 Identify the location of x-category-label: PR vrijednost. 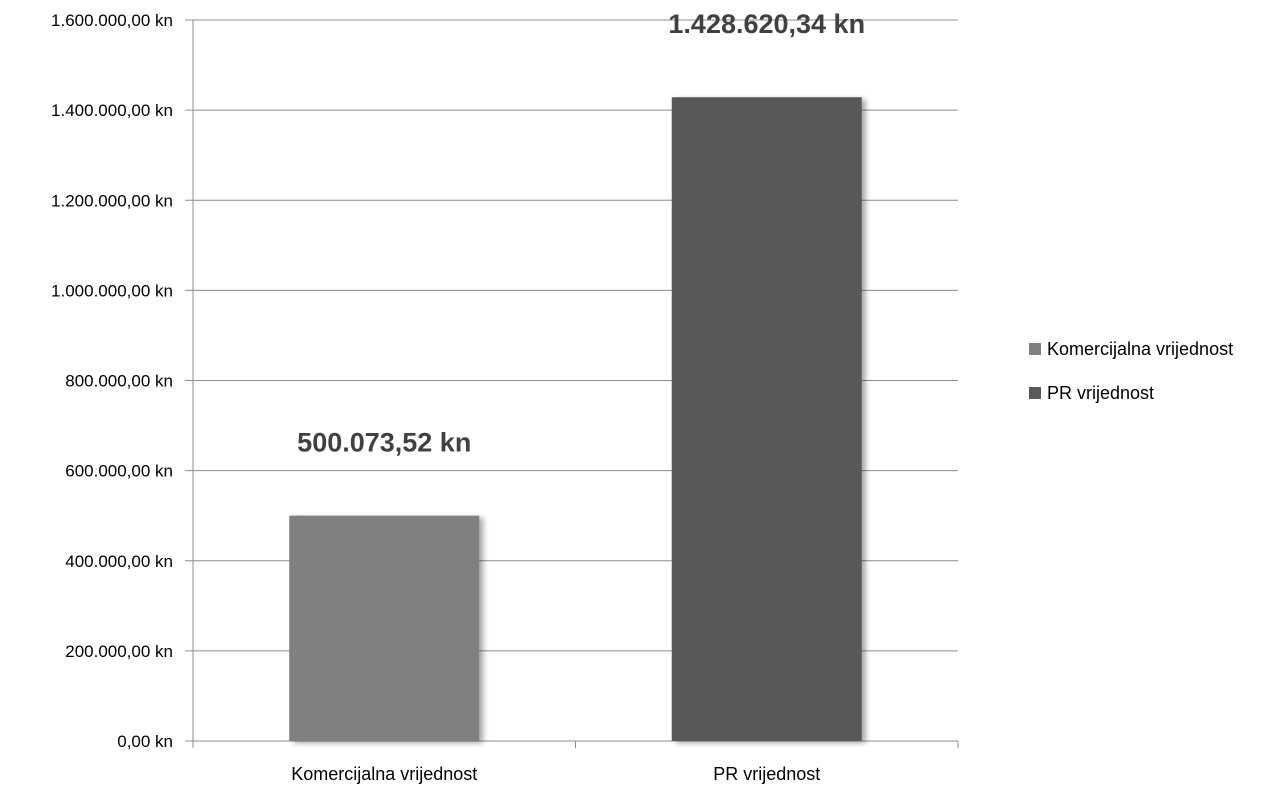
(766, 774).